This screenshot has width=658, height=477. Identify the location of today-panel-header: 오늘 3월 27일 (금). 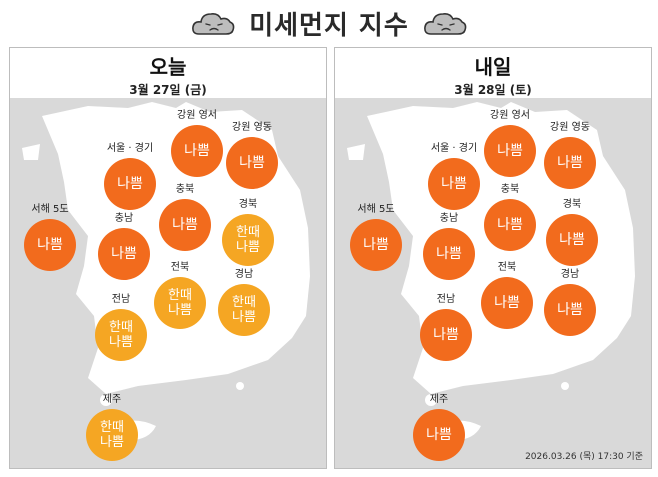
(168, 73).